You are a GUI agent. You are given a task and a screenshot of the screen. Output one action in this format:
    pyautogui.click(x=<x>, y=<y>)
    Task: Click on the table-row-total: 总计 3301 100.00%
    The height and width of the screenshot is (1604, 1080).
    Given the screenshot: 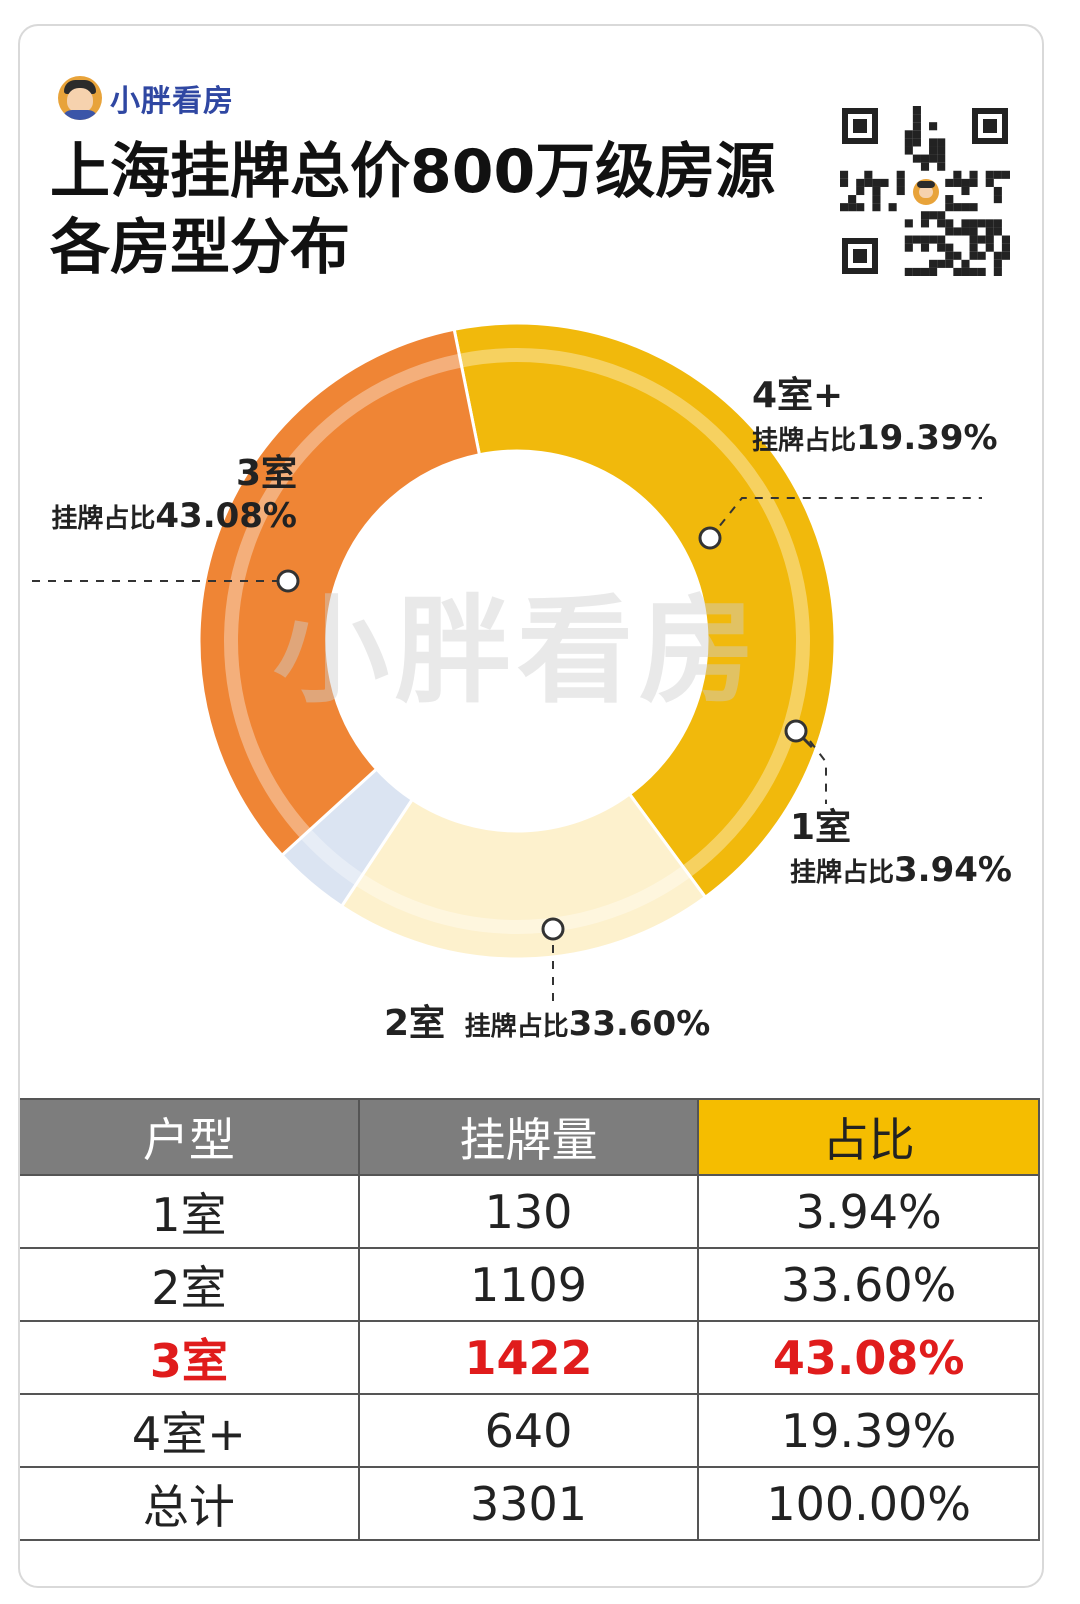 What is the action you would take?
    pyautogui.click(x=530, y=1503)
    